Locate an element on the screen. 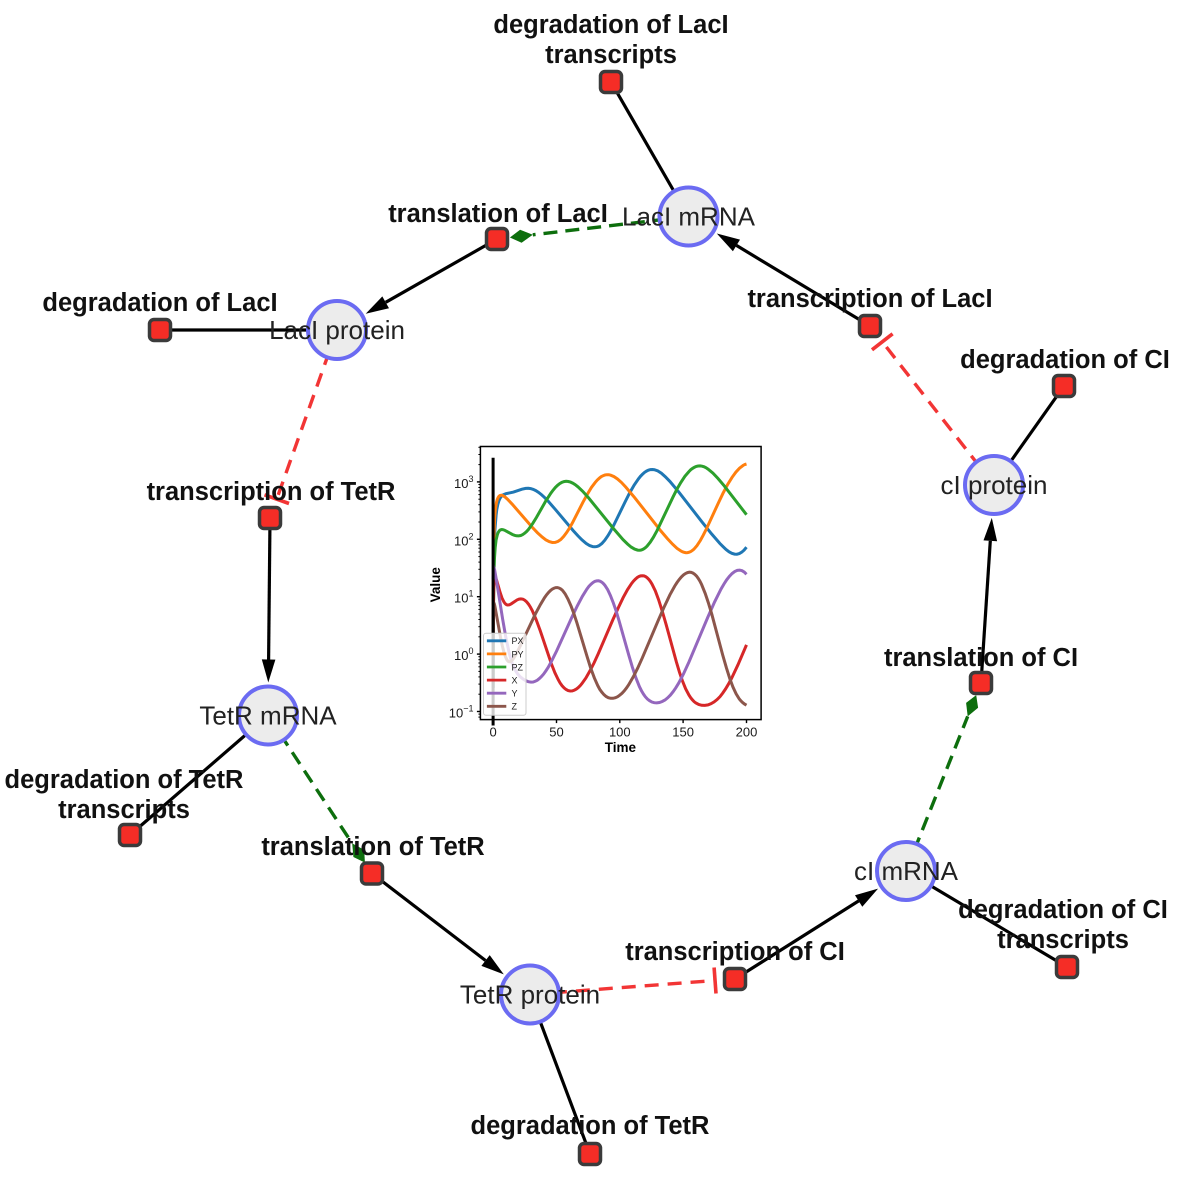 The width and height of the screenshot is (1189, 1200). svg-text: translation of LacI is located at coordinates (498, 214).